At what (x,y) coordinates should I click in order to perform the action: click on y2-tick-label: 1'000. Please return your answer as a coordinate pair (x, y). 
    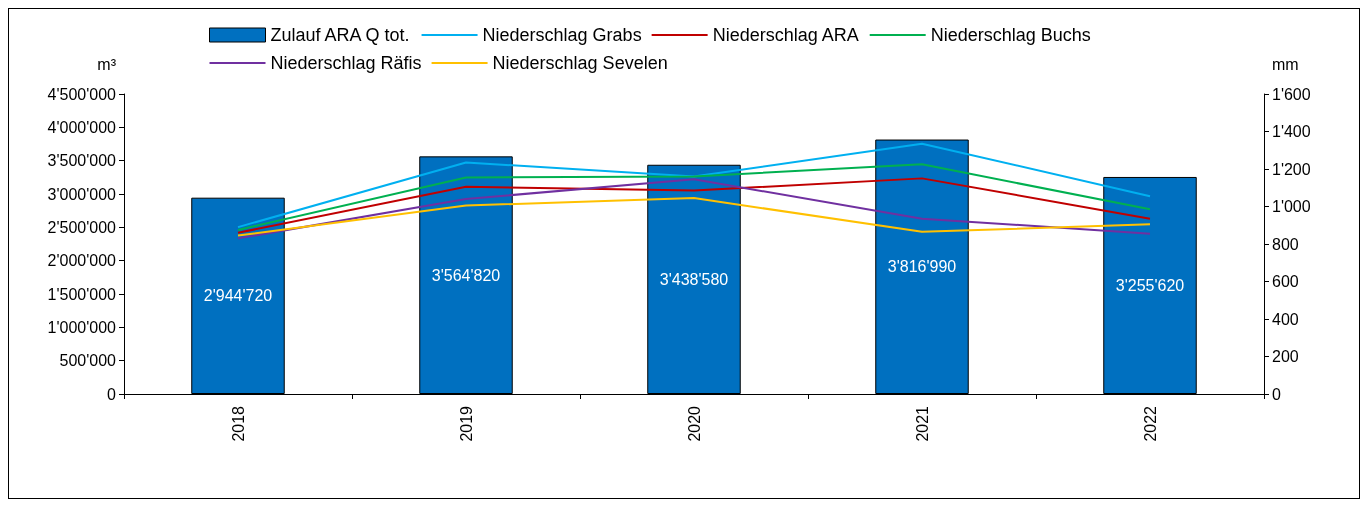
    Looking at the image, I should click on (1291, 206).